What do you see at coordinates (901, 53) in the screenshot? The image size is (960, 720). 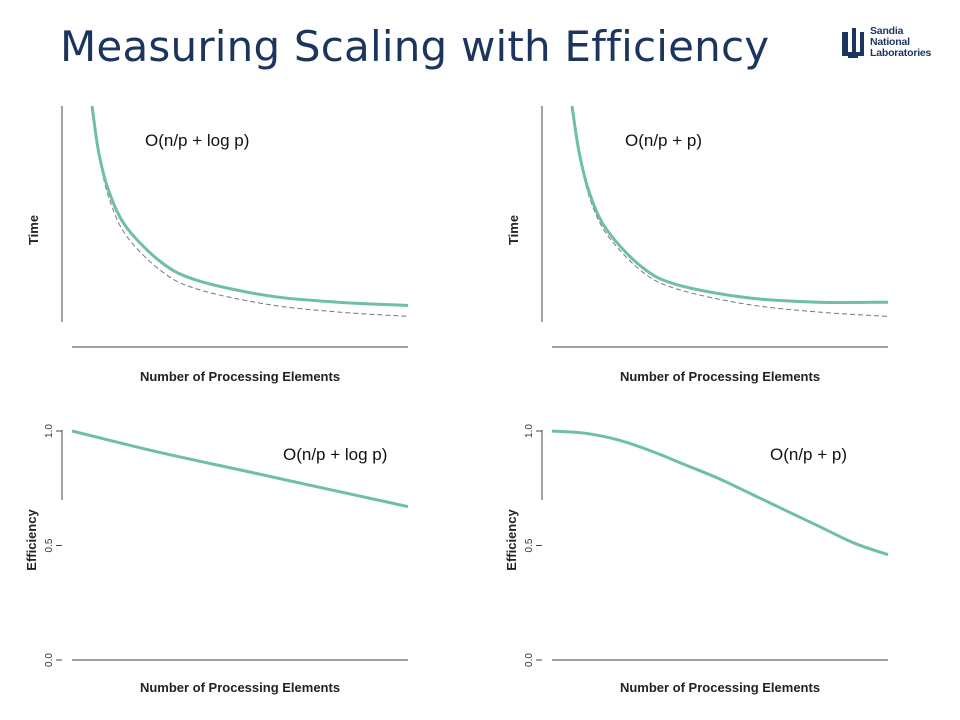 I see `logo-line-3: Laboratories` at bounding box center [901, 53].